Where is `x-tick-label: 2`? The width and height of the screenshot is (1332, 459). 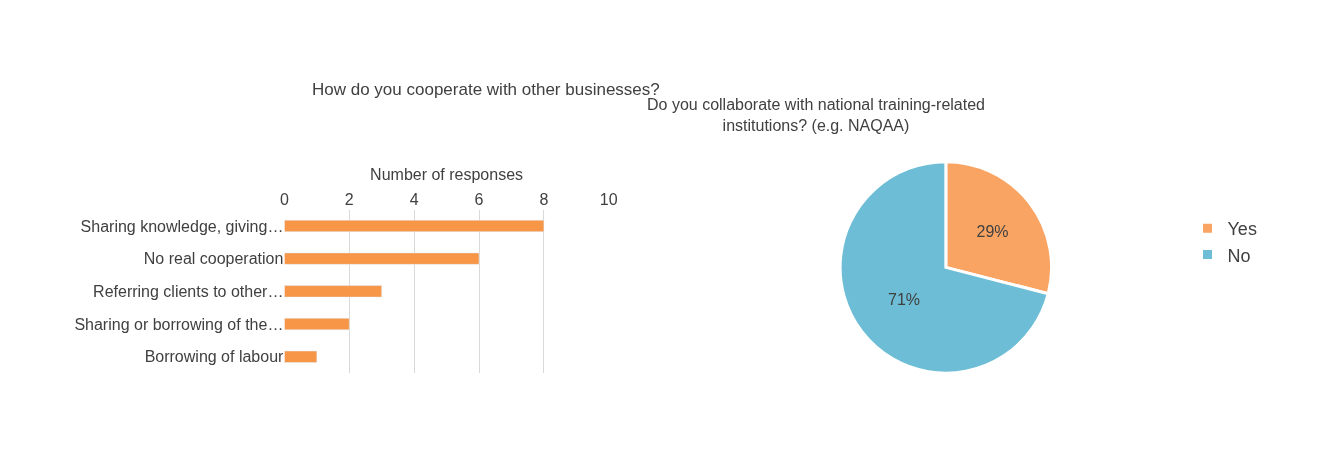 x-tick-label: 2 is located at coordinates (349, 200).